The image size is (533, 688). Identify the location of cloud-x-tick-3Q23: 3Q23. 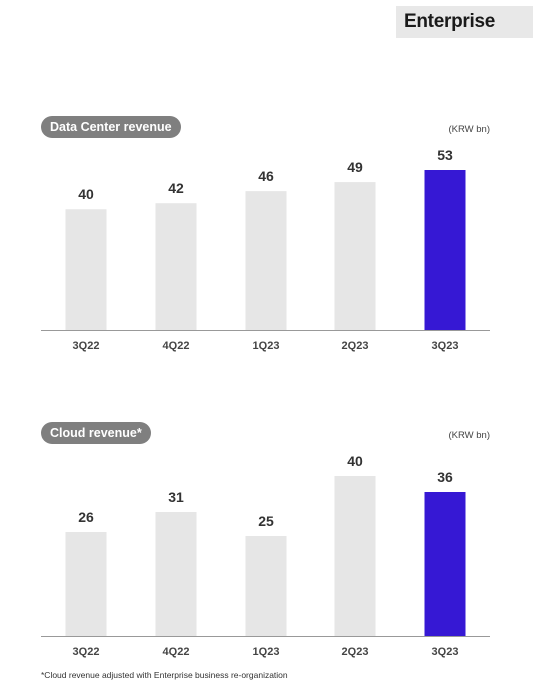
(445, 652).